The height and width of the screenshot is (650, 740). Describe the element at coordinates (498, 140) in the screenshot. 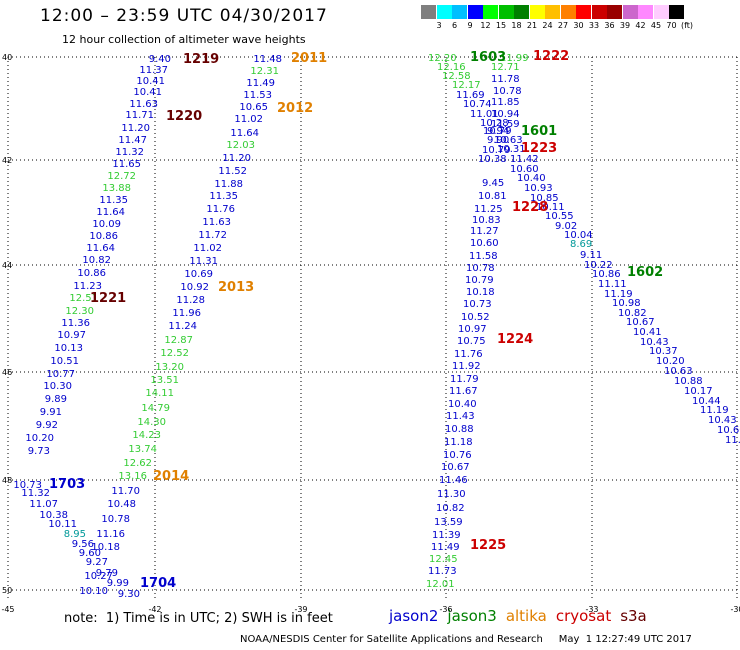

I see `wave-height-value: 9.90` at that location.